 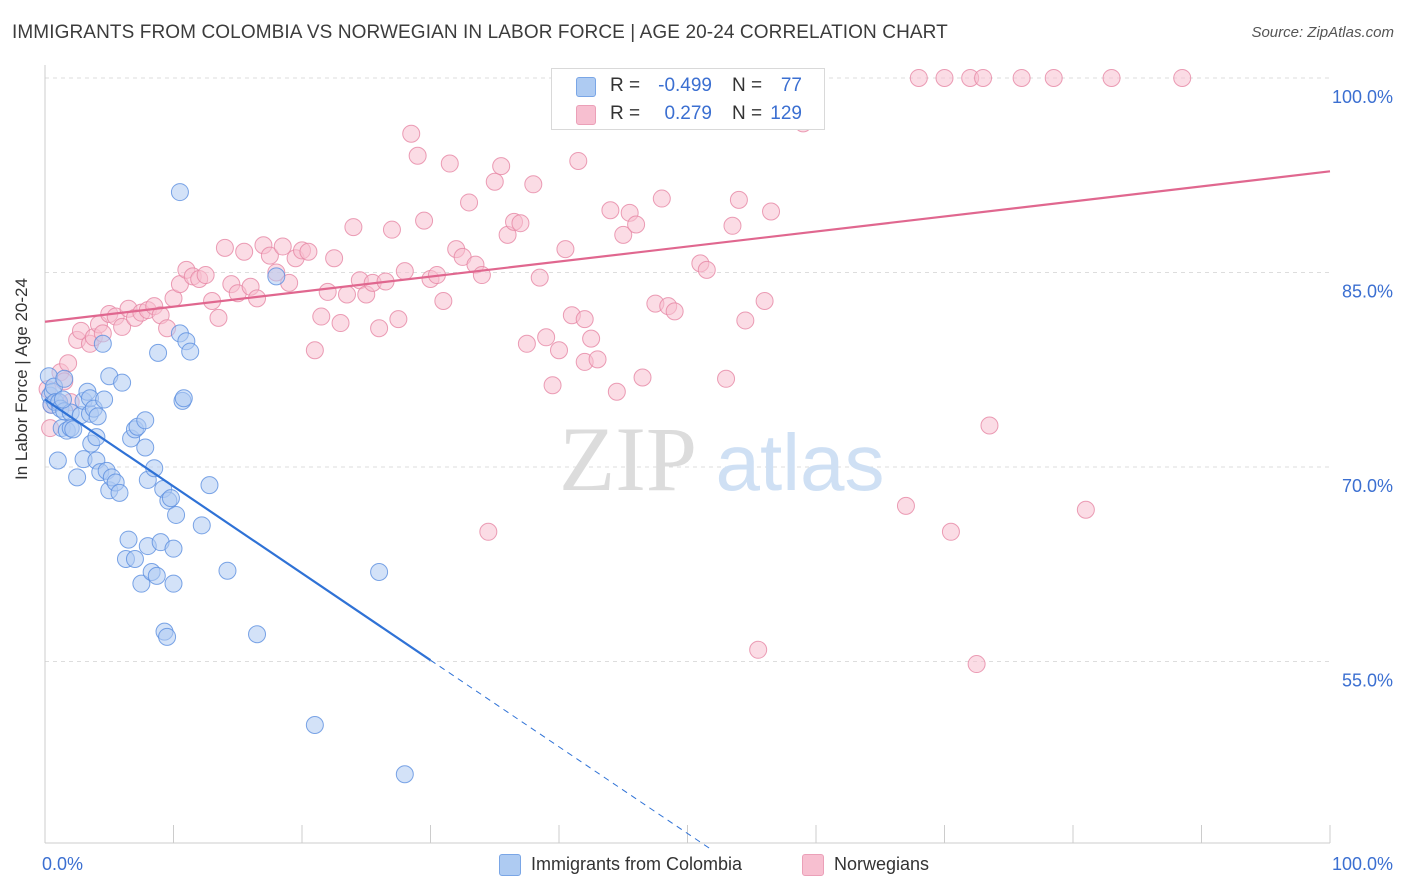 I want to click on x-tick-label: 100.0%, so click(x=1362, y=864).